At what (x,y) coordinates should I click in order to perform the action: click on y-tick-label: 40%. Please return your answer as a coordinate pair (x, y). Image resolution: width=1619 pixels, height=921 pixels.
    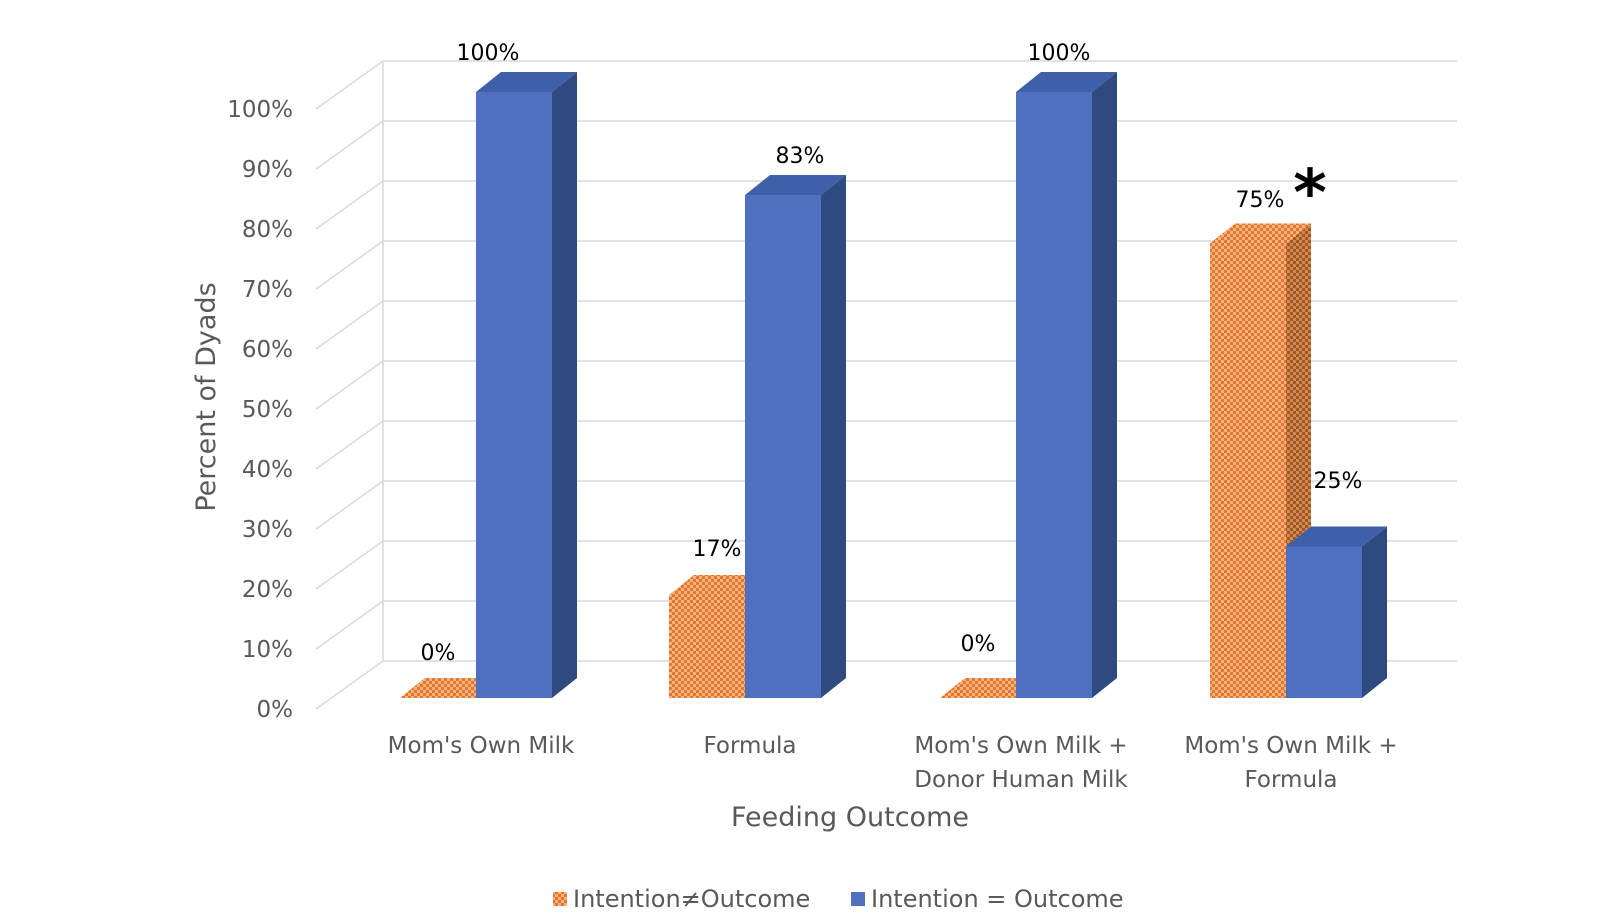
    Looking at the image, I should click on (267, 470).